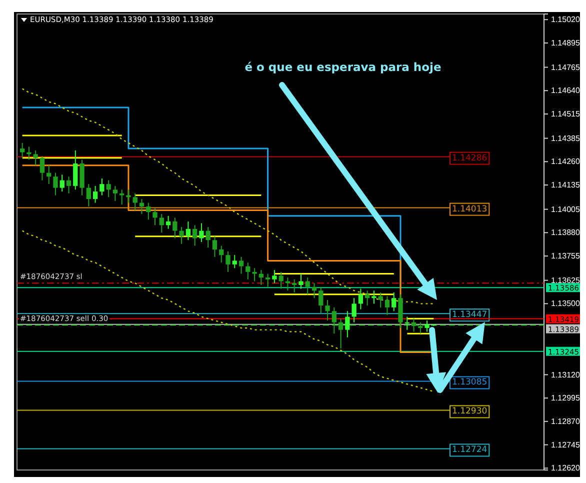 Image resolution: width=586 pixels, height=483 pixels. What do you see at coordinates (565, 67) in the screenshot?
I see `y-tick-label: 1.14765` at bounding box center [565, 67].